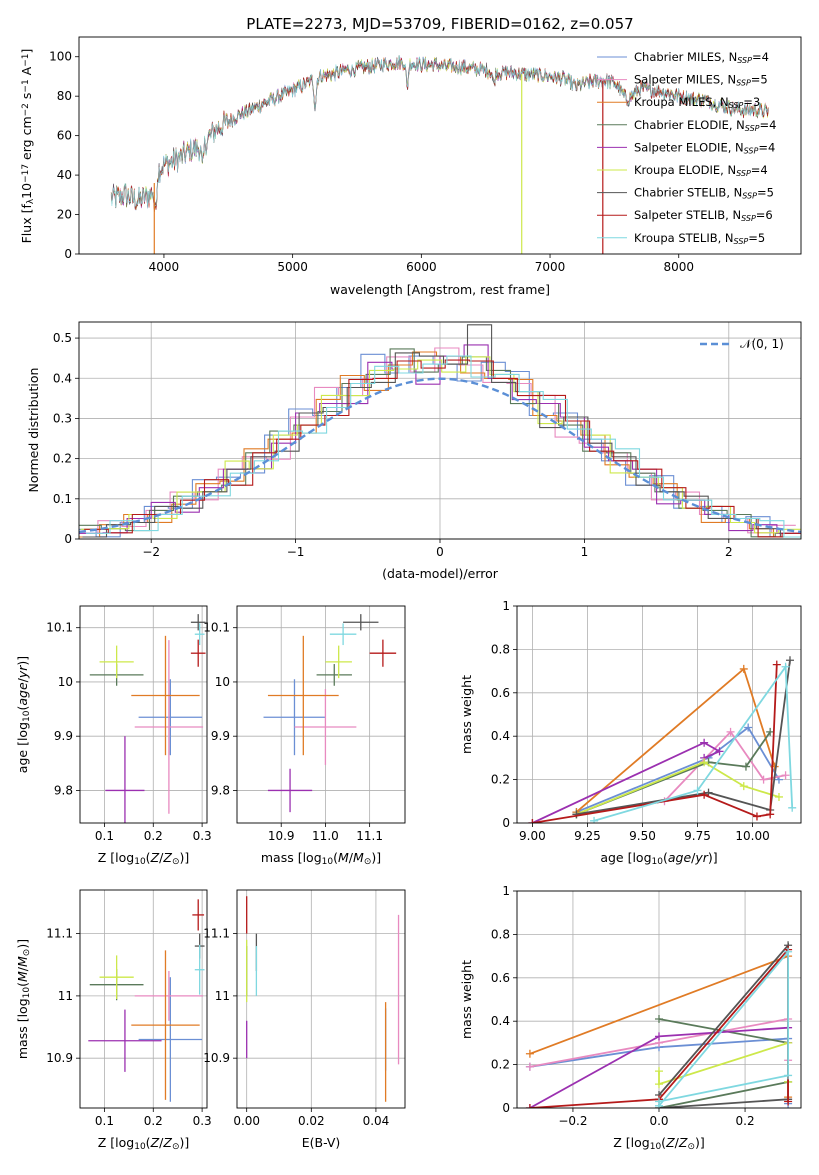  I want to click on x-axis-label: (data-model)/error, so click(440, 573).